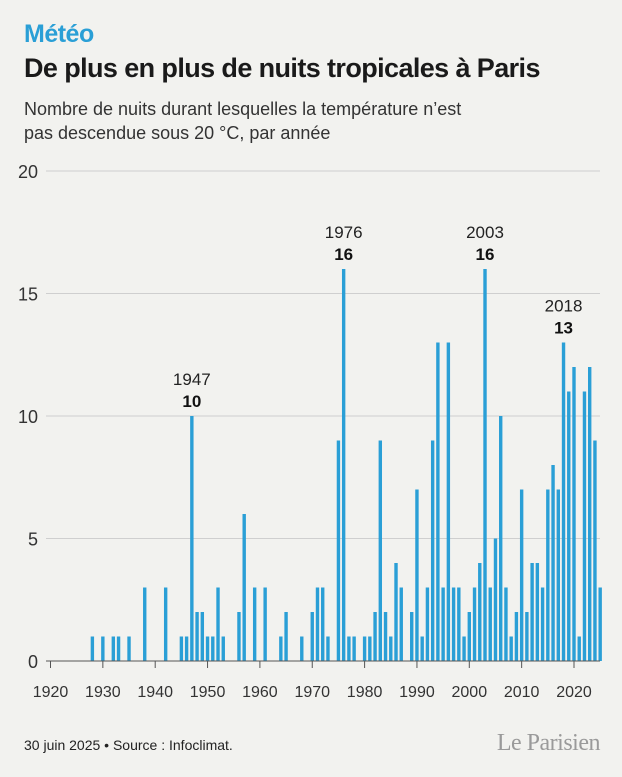 The image size is (622, 777). I want to click on x-tick-label: 2020, so click(574, 692).